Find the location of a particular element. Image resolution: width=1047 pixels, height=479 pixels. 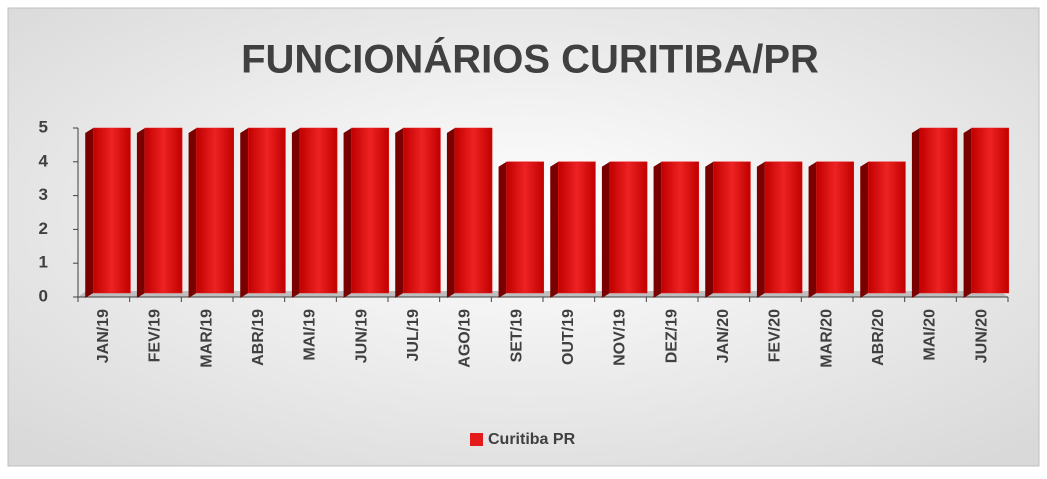

x-tick-label: JUN/20 is located at coordinates (981, 336).